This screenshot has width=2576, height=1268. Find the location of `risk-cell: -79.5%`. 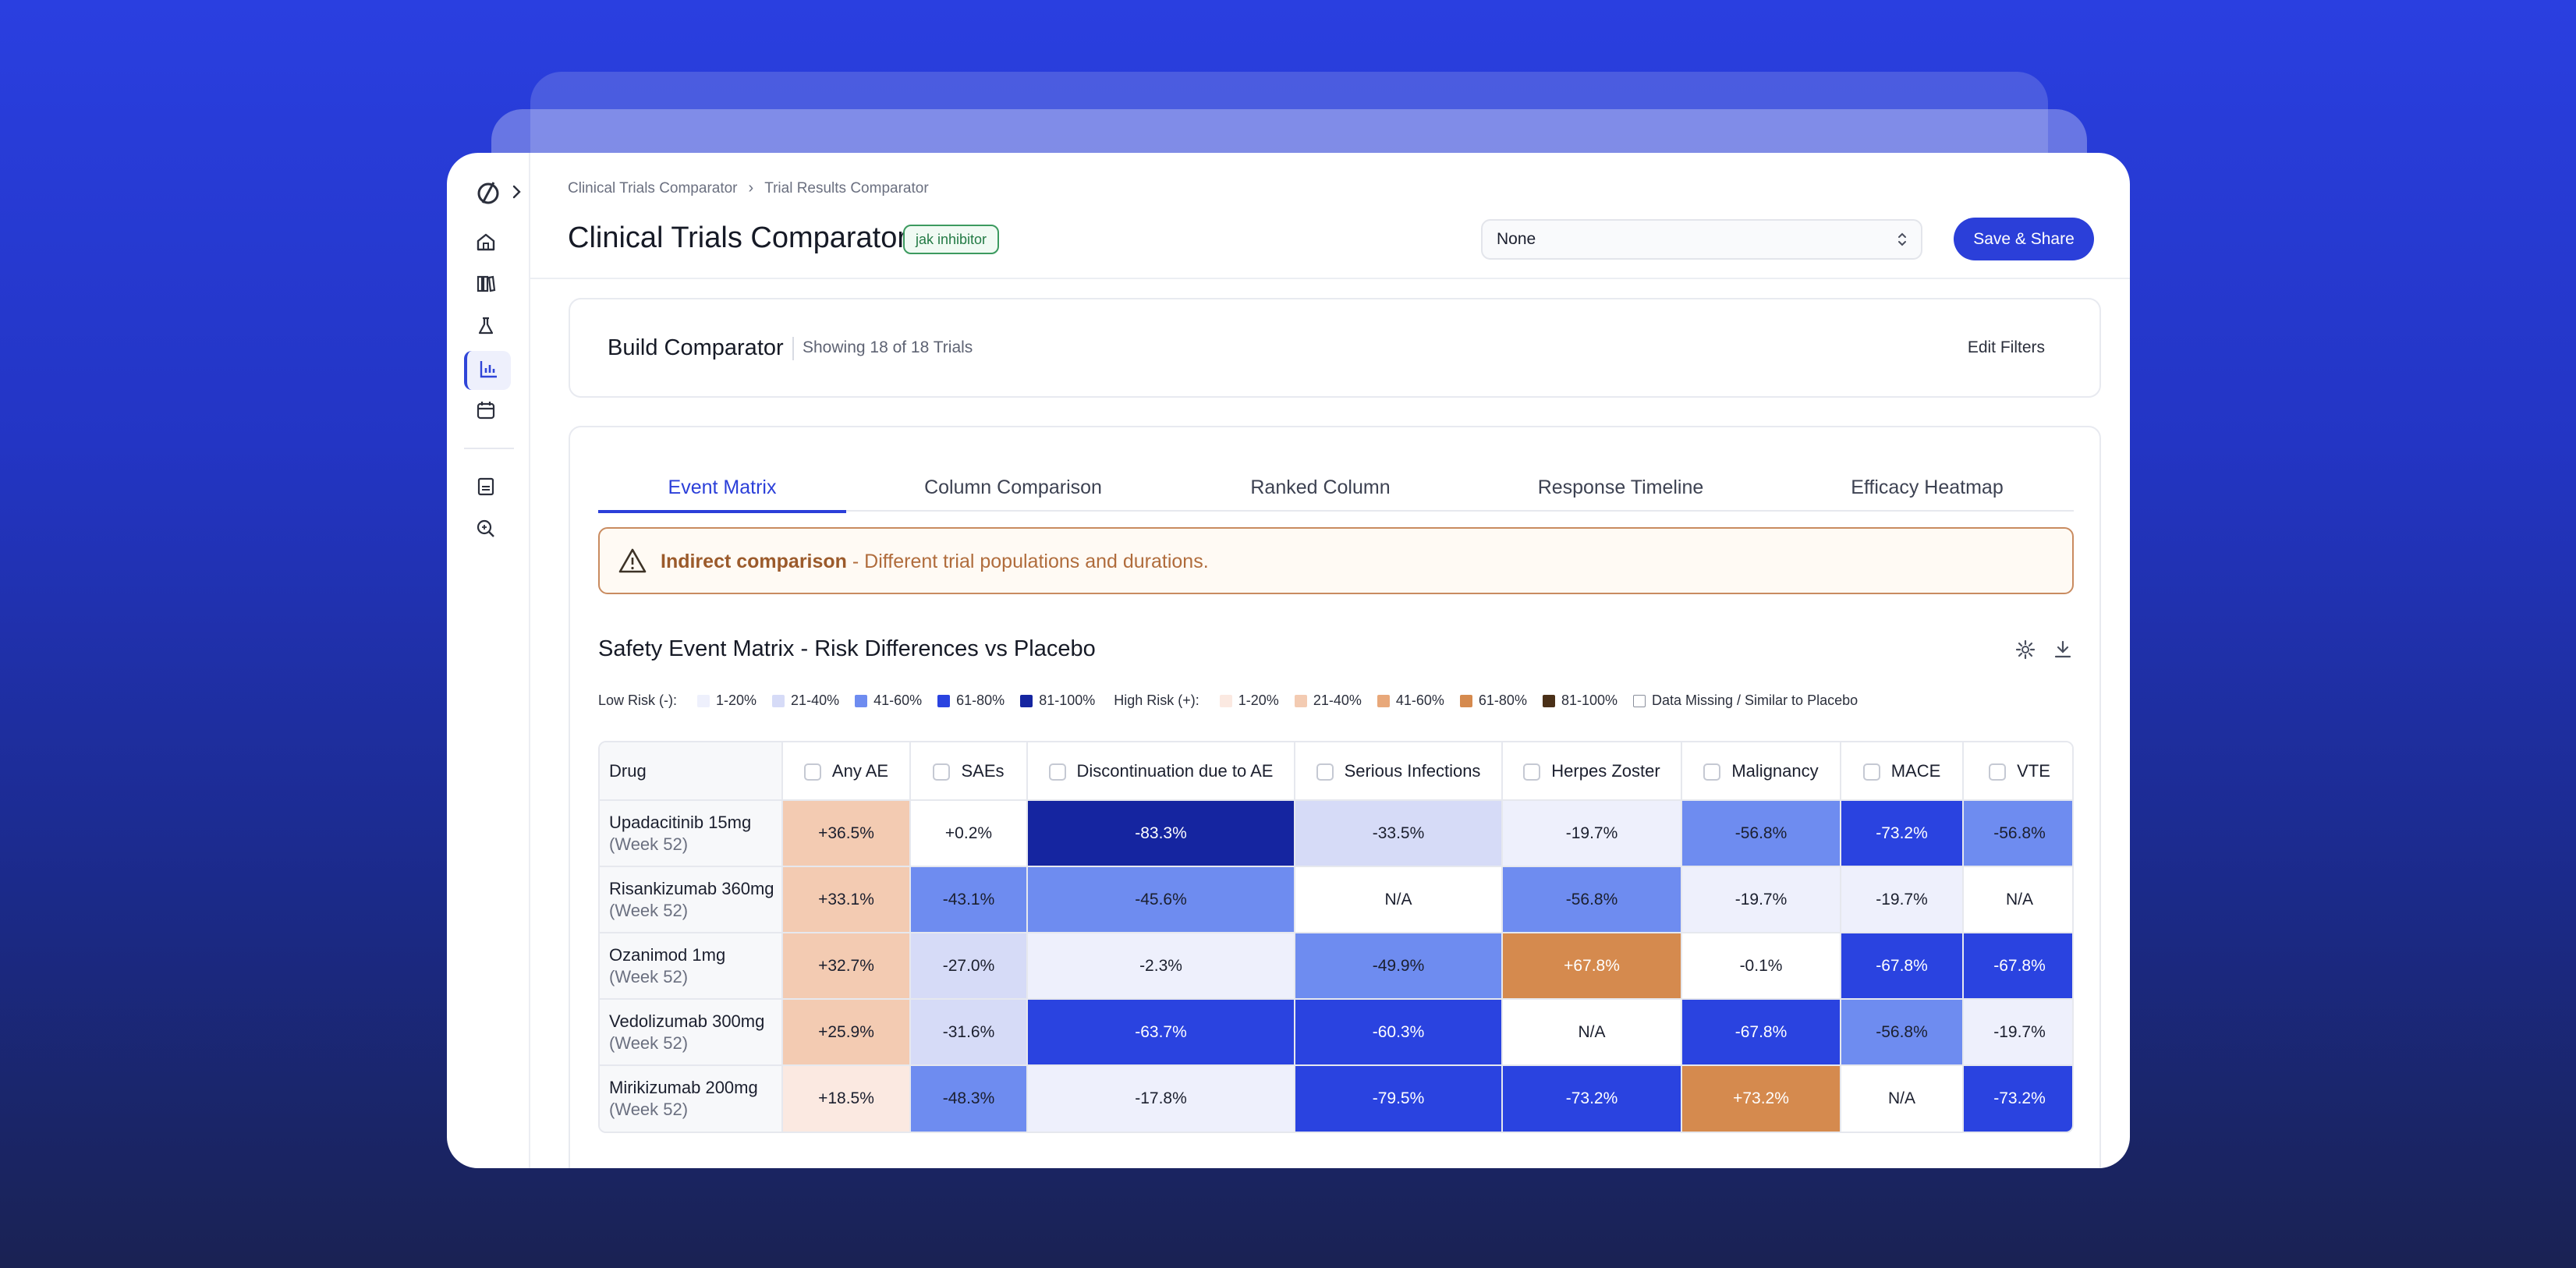

risk-cell: -79.5% is located at coordinates (1399, 1098).